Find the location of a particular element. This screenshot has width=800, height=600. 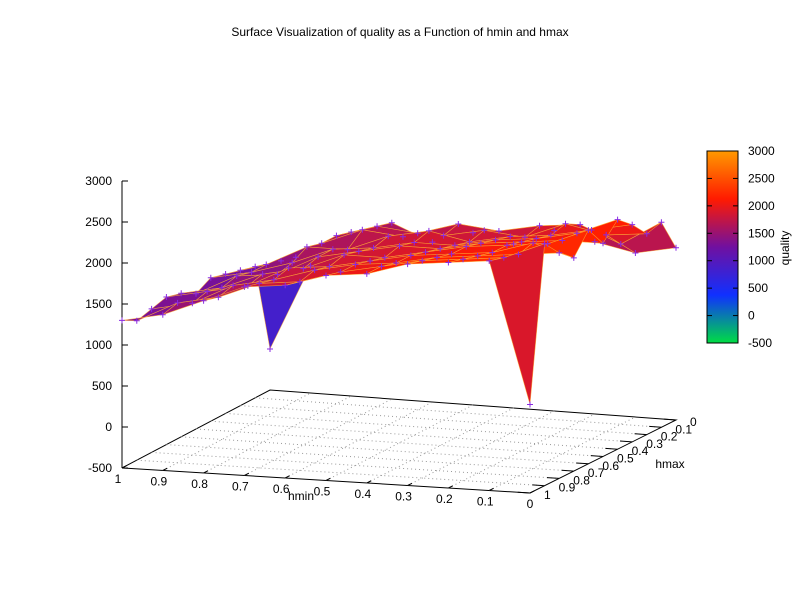

z-tick-label: 2000 is located at coordinates (98, 263).